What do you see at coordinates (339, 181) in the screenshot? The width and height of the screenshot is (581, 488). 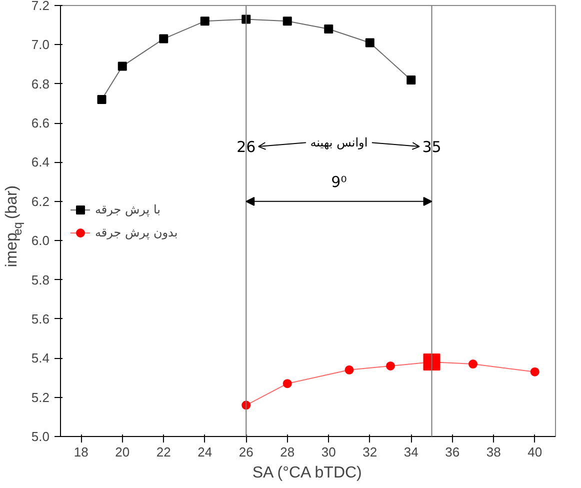 I see `annotation: 9⁰` at bounding box center [339, 181].